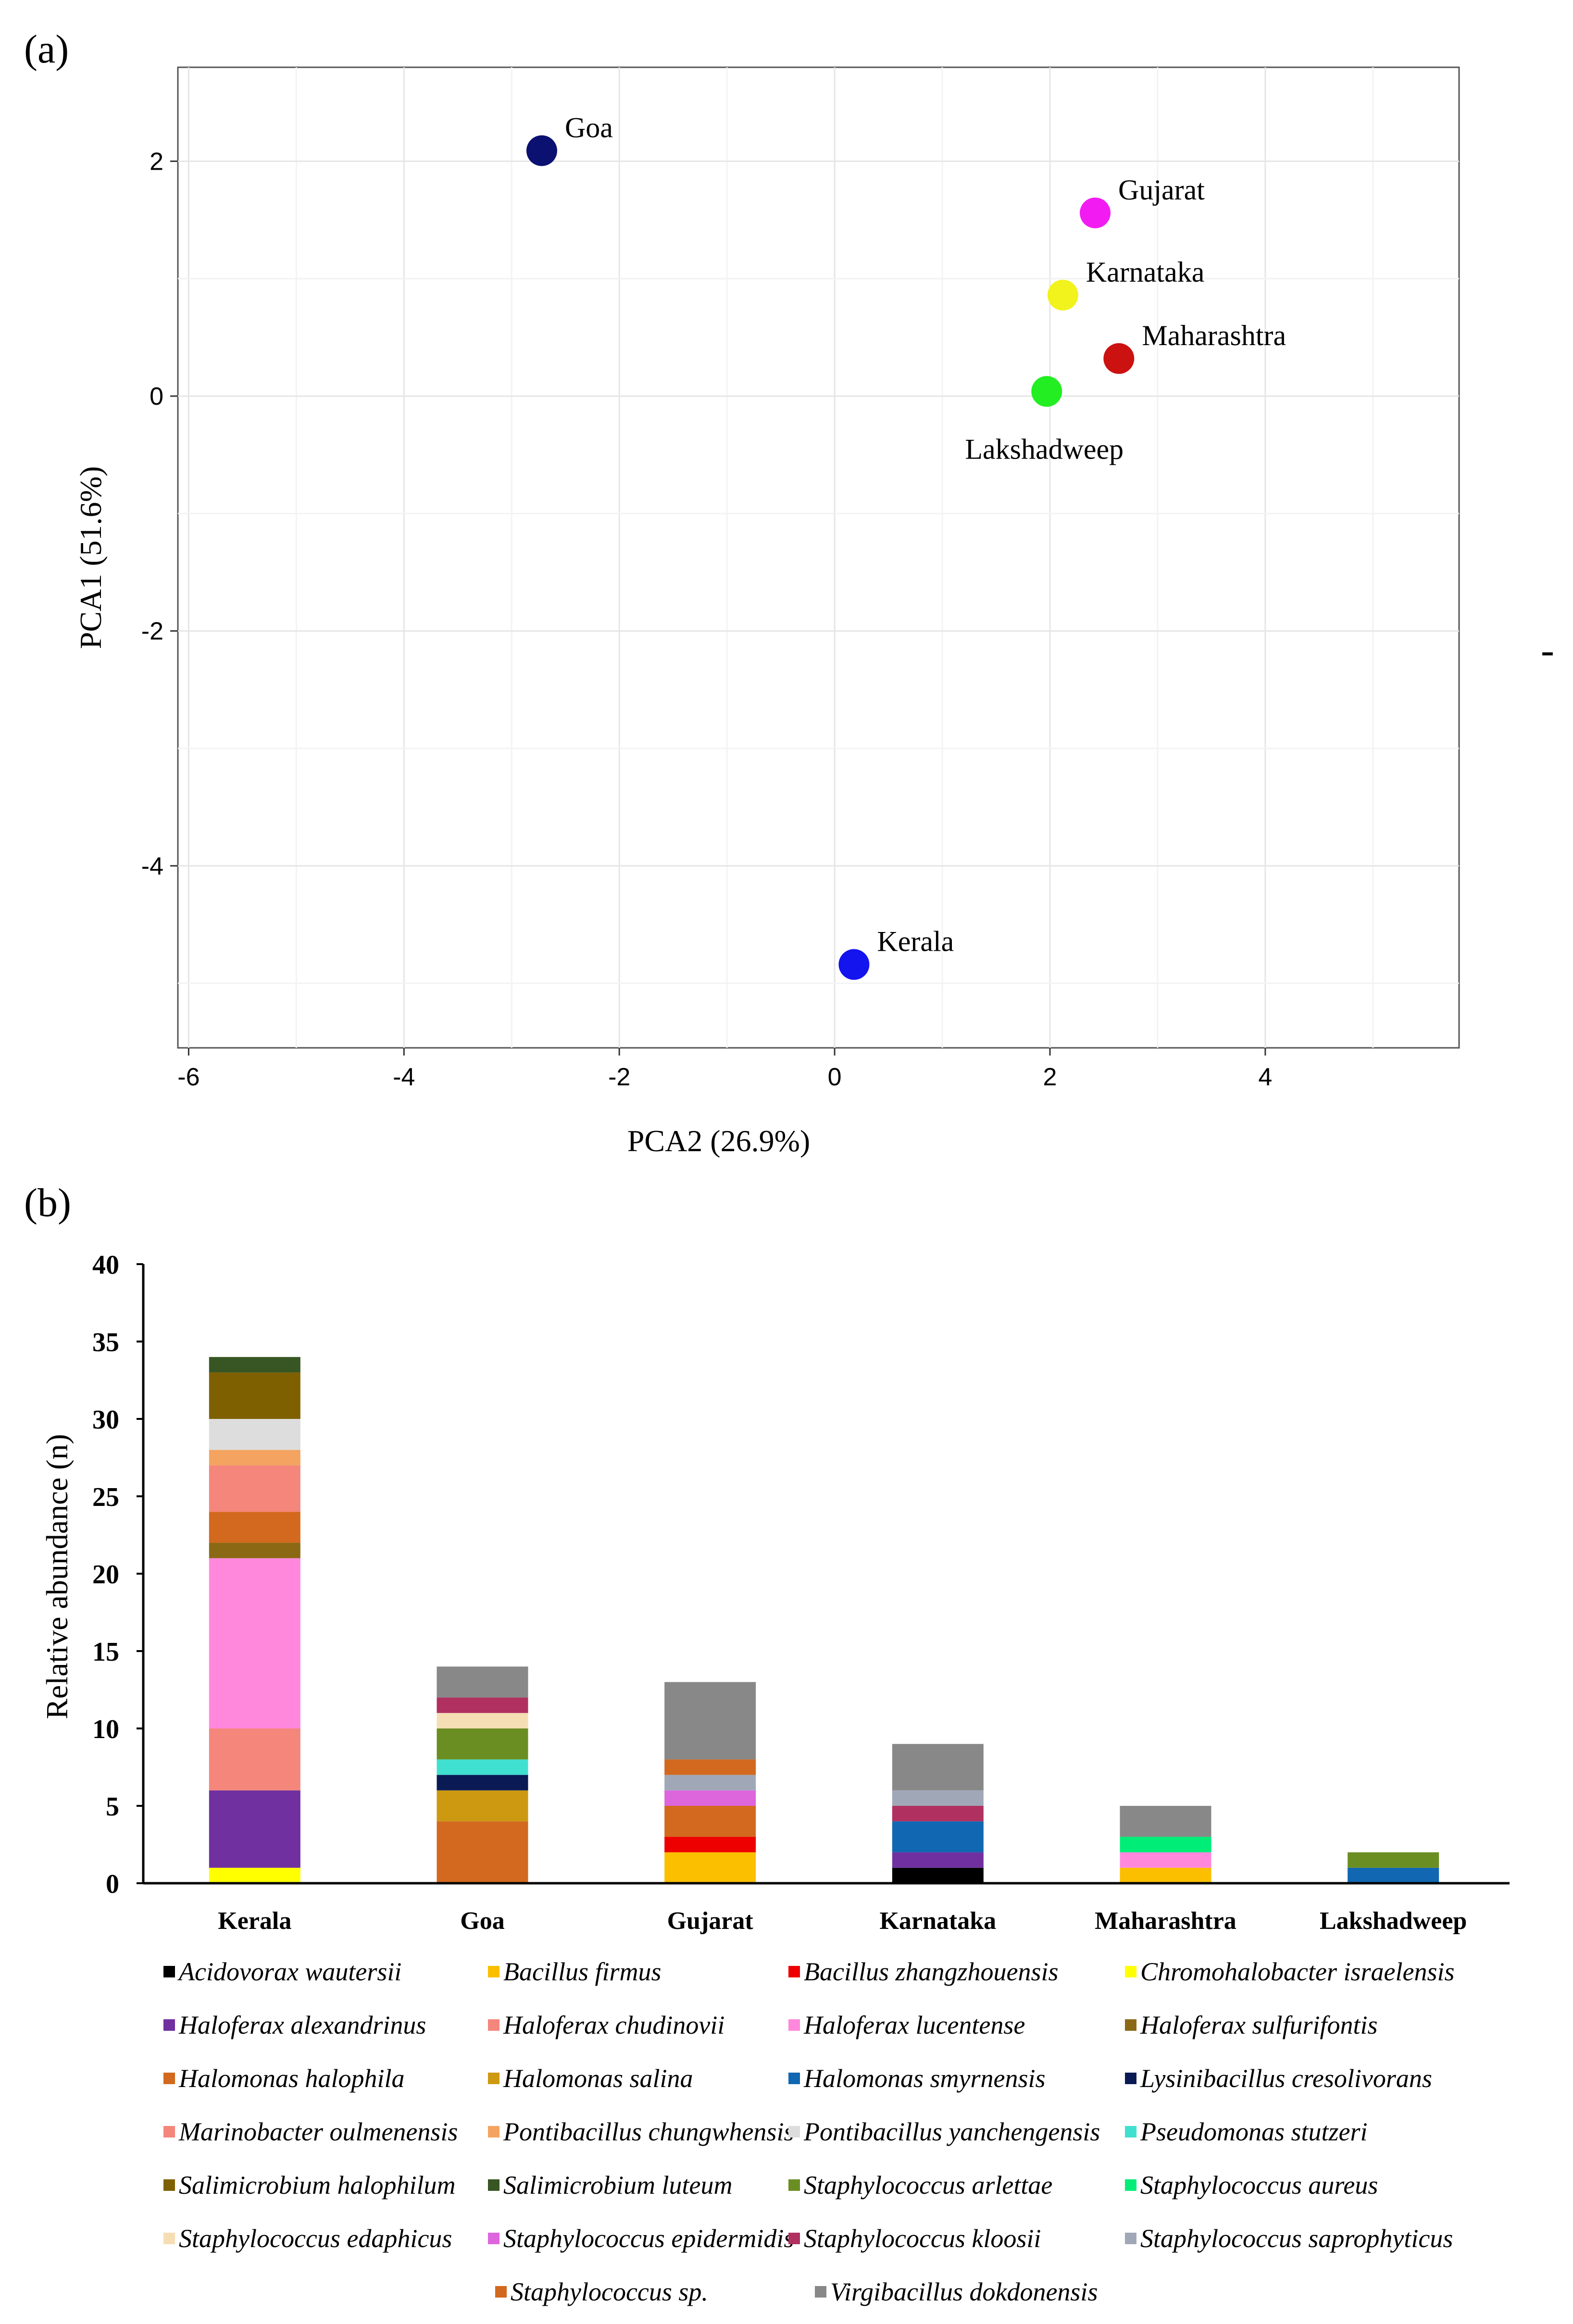 This screenshot has width=1573, height=2324. I want to click on legend-item: Haloferax alexandrinus, so click(294, 2025).